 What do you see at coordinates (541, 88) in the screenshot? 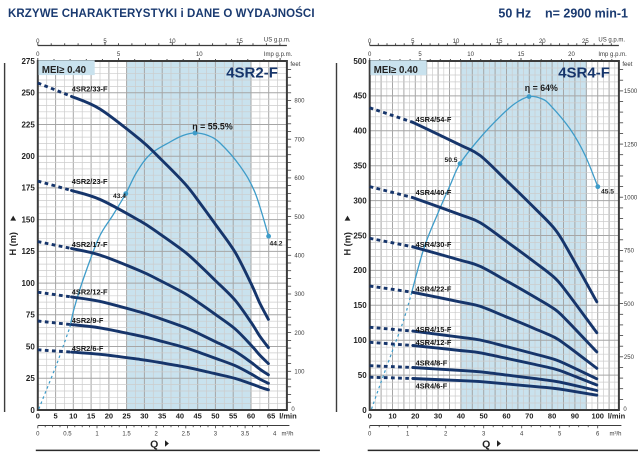
I see `svg-text: η = 64%` at bounding box center [541, 88].